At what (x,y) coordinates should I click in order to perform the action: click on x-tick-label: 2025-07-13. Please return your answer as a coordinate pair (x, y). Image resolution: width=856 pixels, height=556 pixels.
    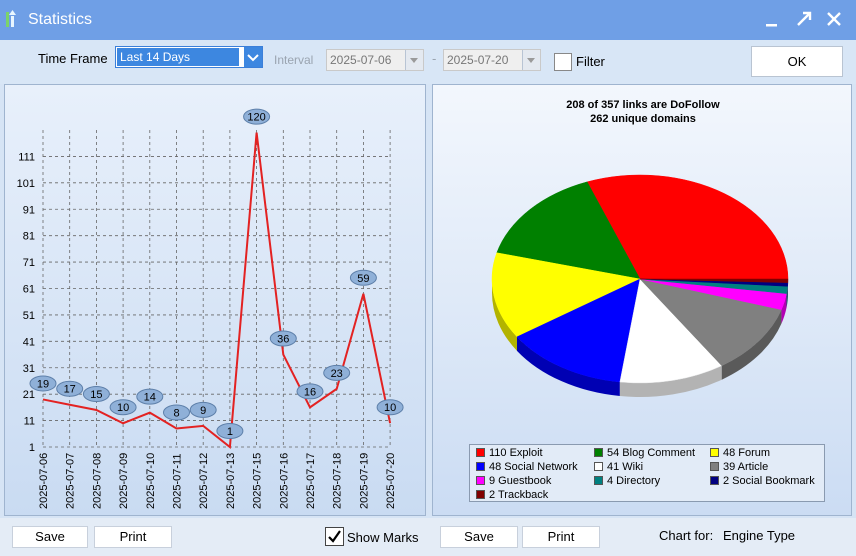
    Looking at the image, I should click on (231, 481).